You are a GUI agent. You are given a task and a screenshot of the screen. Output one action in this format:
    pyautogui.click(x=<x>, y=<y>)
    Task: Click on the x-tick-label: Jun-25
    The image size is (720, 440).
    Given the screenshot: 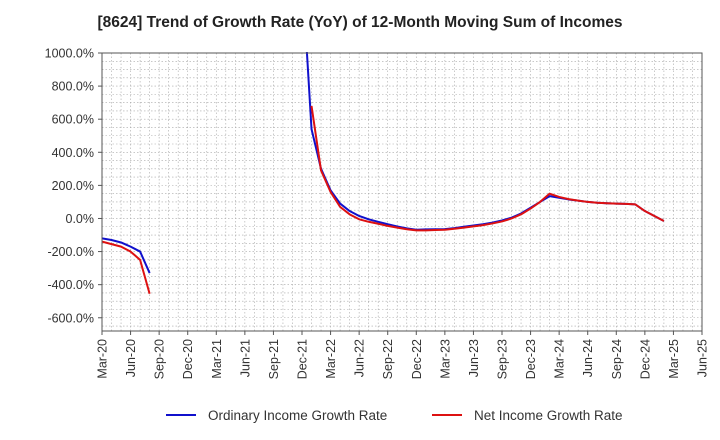 What is the action you would take?
    pyautogui.click(x=703, y=358)
    